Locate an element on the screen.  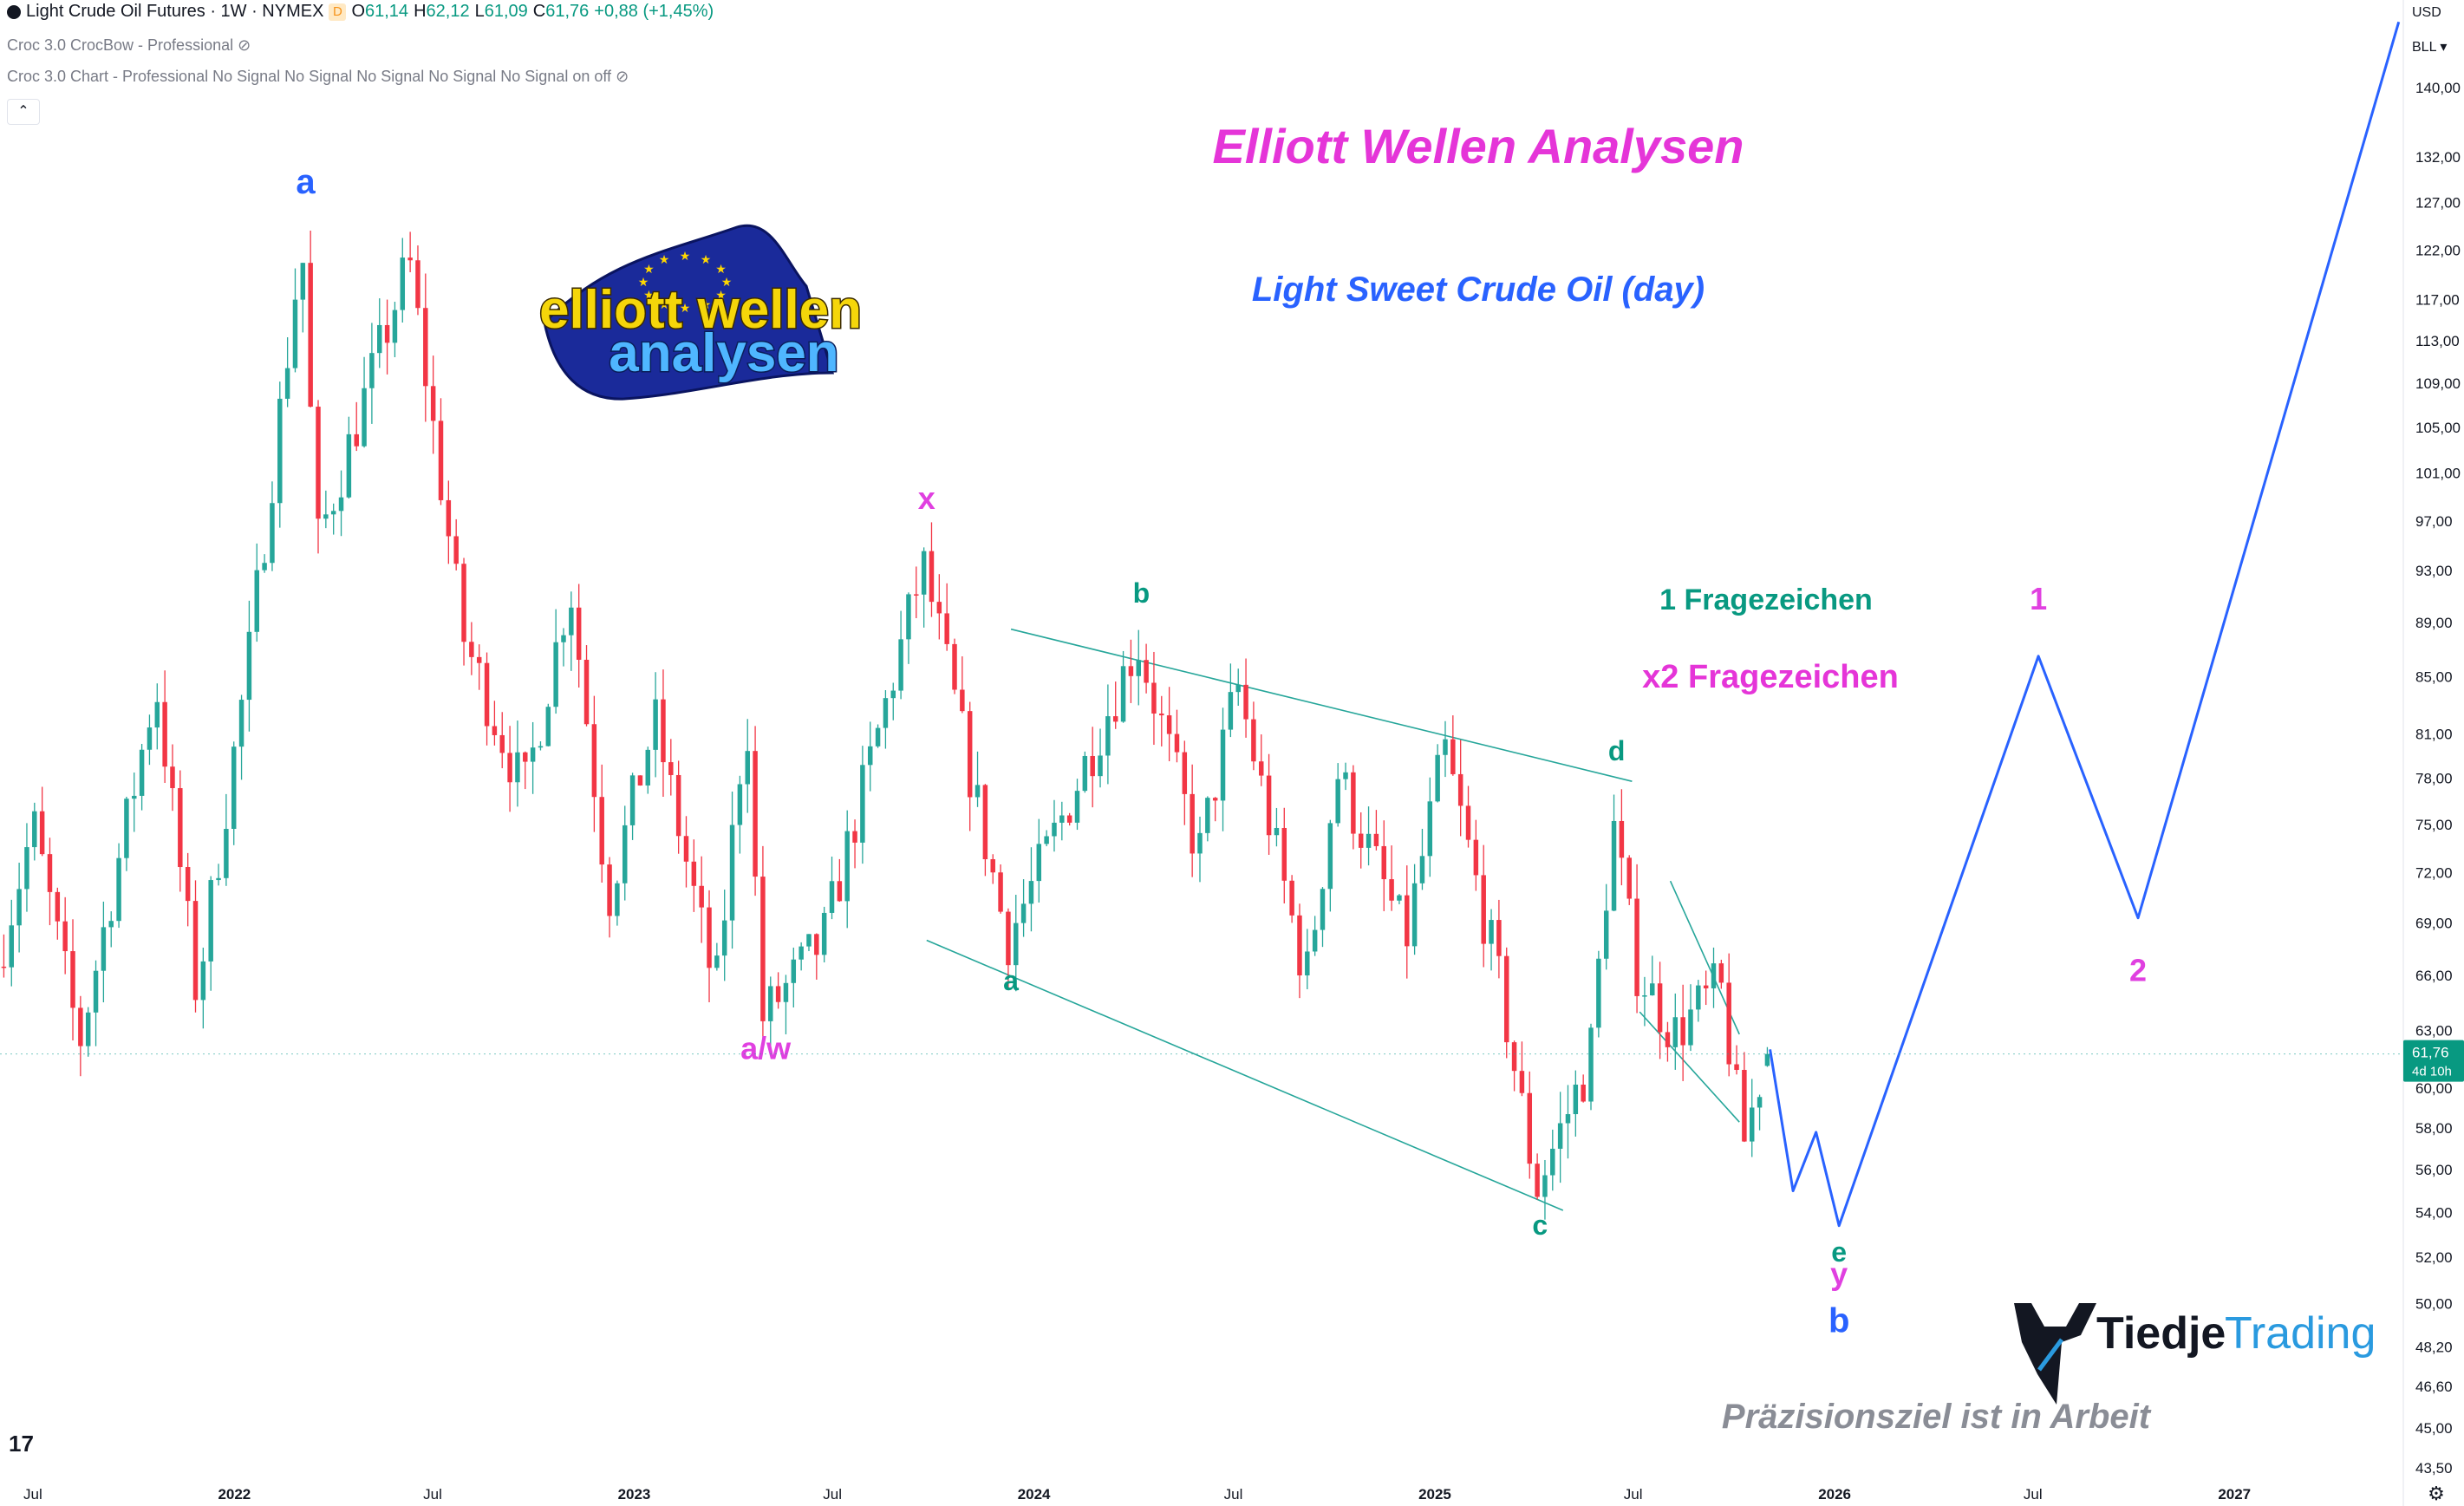
annotation-note-1: 1 Fragezeichen is located at coordinates (1766, 600).